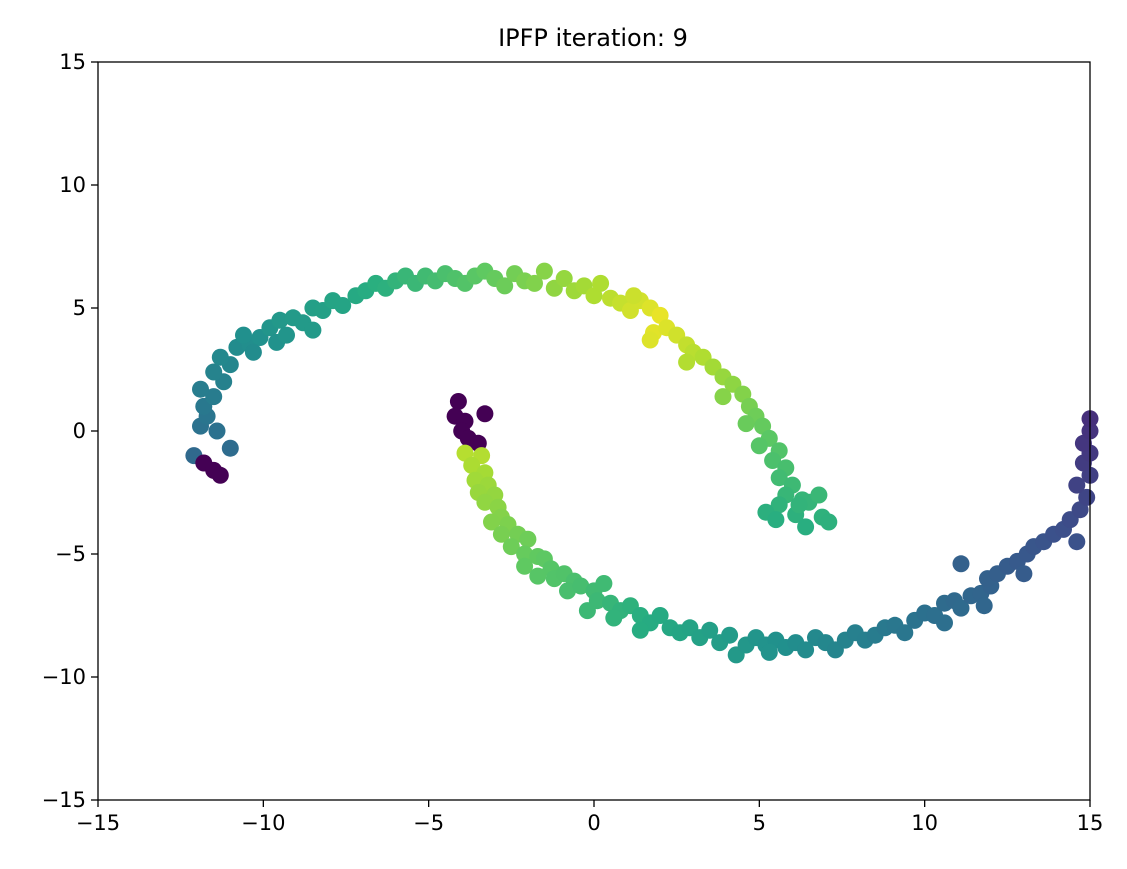 This screenshot has width=1127, height=869. I want to click on x-tick-label: 10, so click(924, 823).